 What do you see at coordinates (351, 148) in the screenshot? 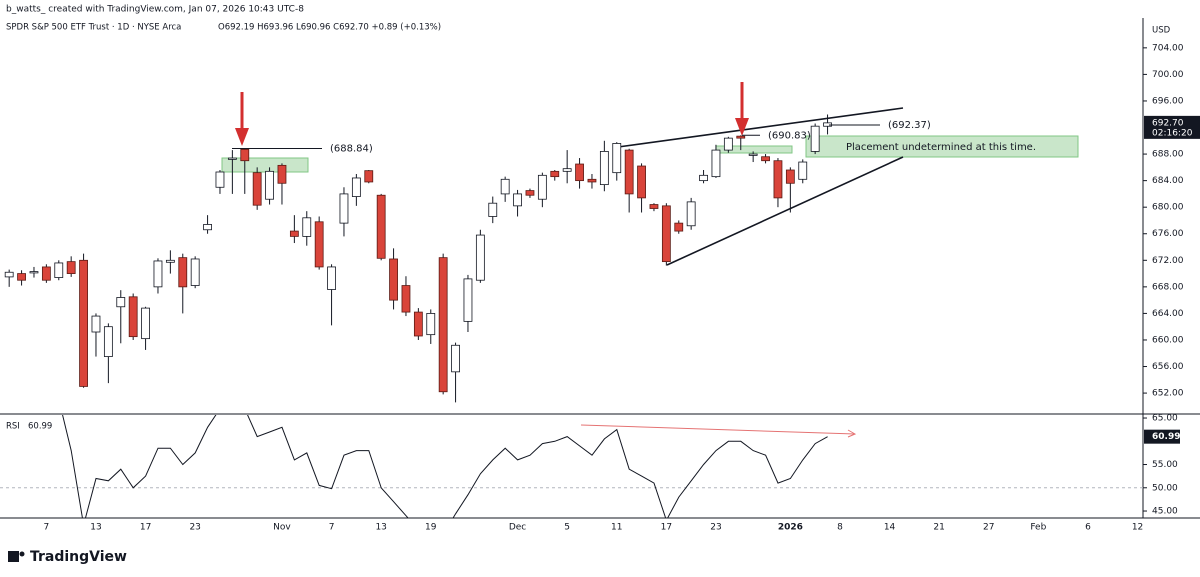
I see `annotation-label: (688.84)` at bounding box center [351, 148].